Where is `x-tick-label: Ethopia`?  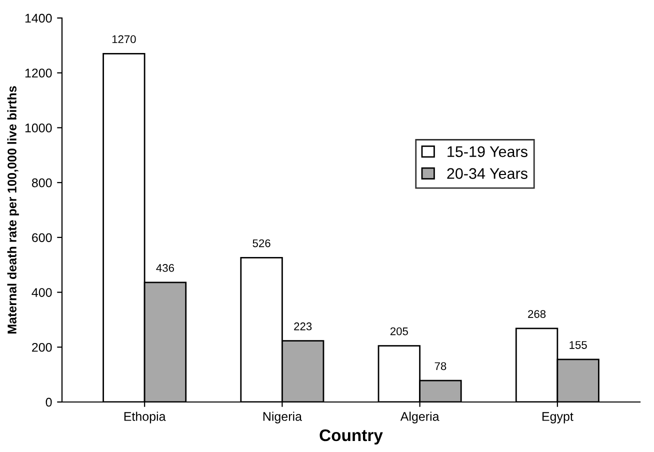
x-tick-label: Ethopia is located at coordinates (145, 418).